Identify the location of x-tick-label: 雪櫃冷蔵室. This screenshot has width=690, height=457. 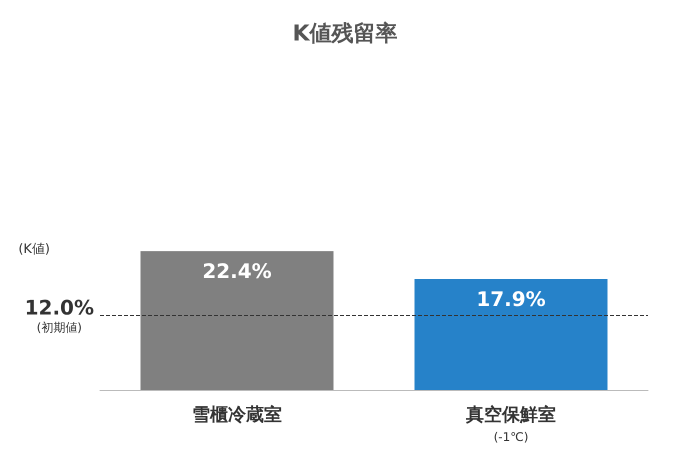
(237, 415).